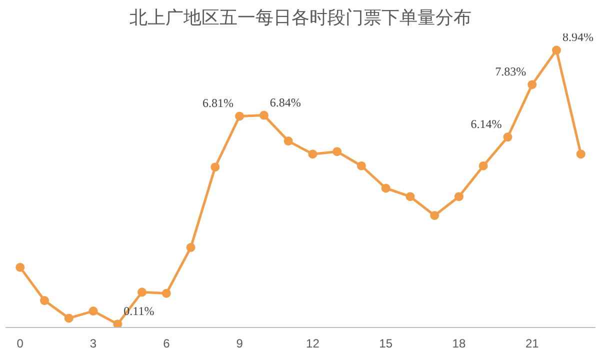 This screenshot has width=600, height=350. I want to click on chart-title: 北上广地区五一每日各时段门票下单量分布, so click(301, 18).